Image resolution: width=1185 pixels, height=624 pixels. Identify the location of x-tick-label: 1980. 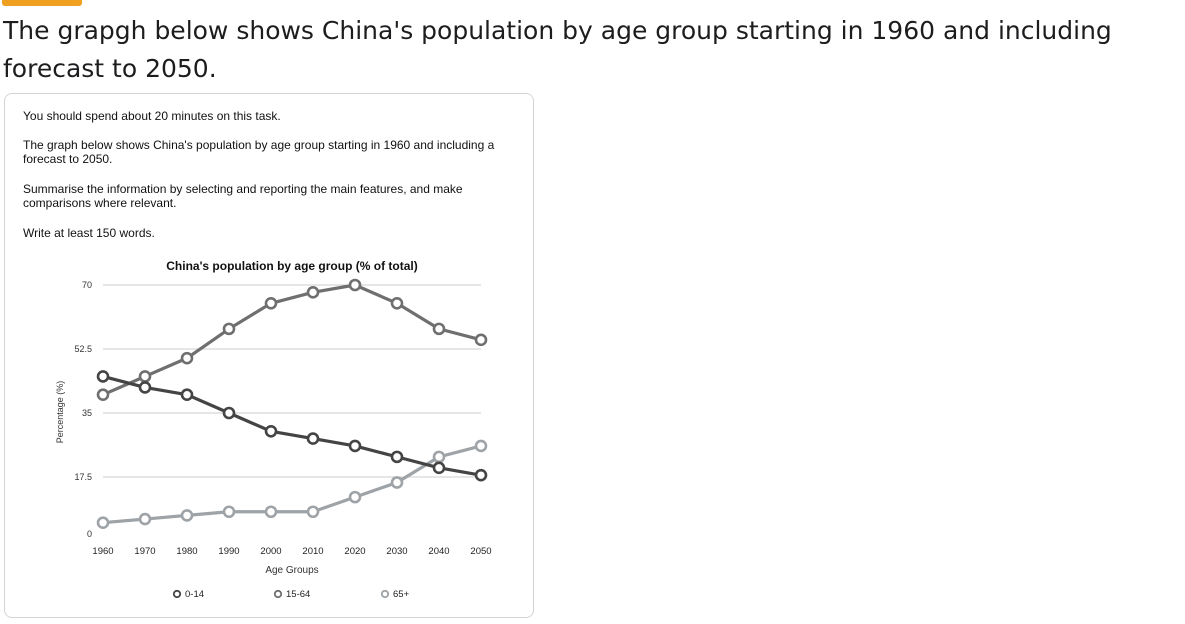
(186, 551).